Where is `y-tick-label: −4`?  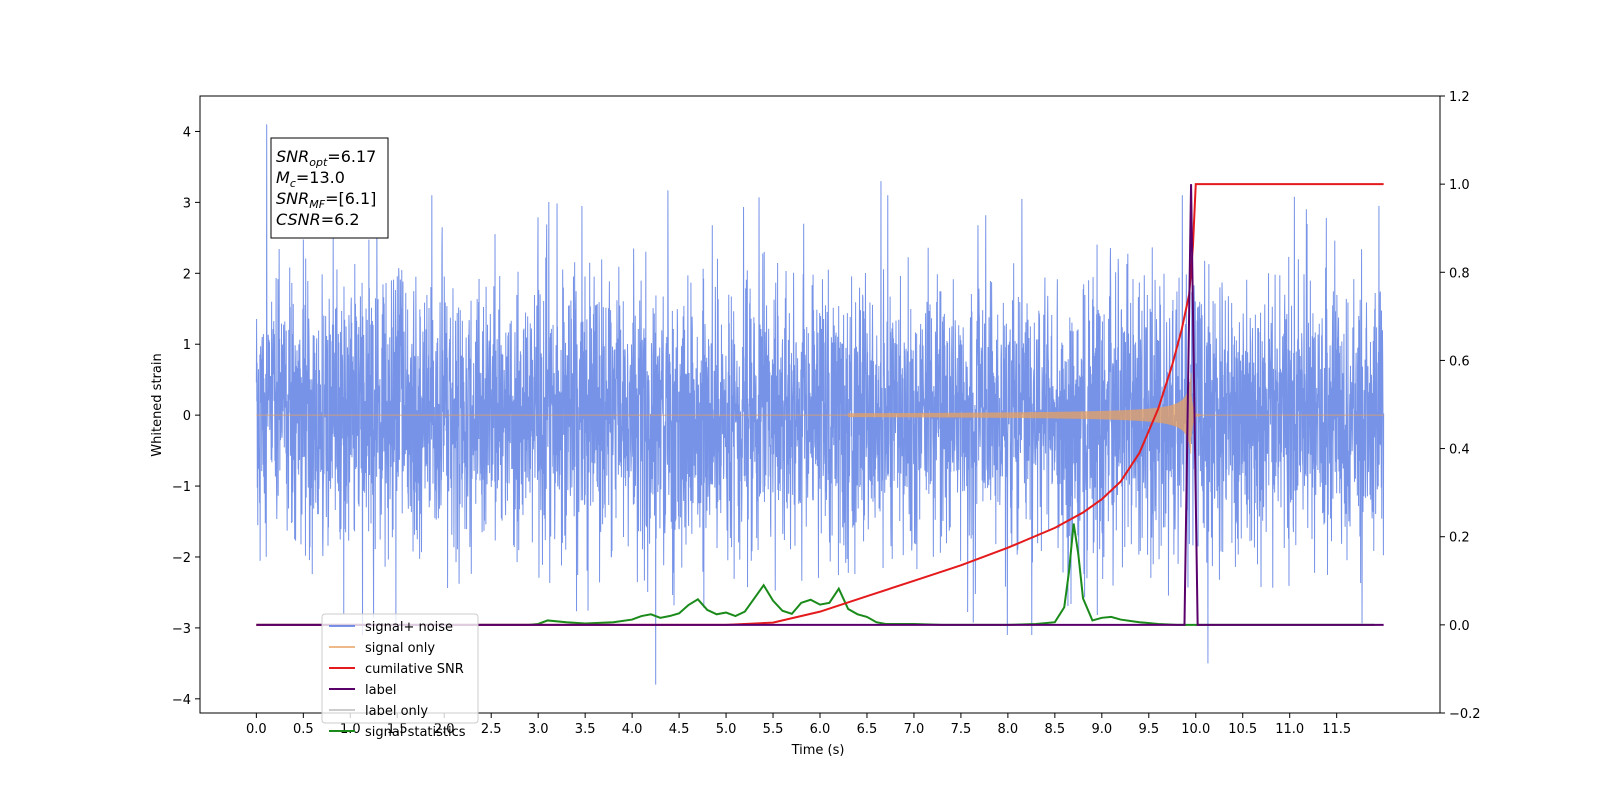
y-tick-label: −4 is located at coordinates (181, 700).